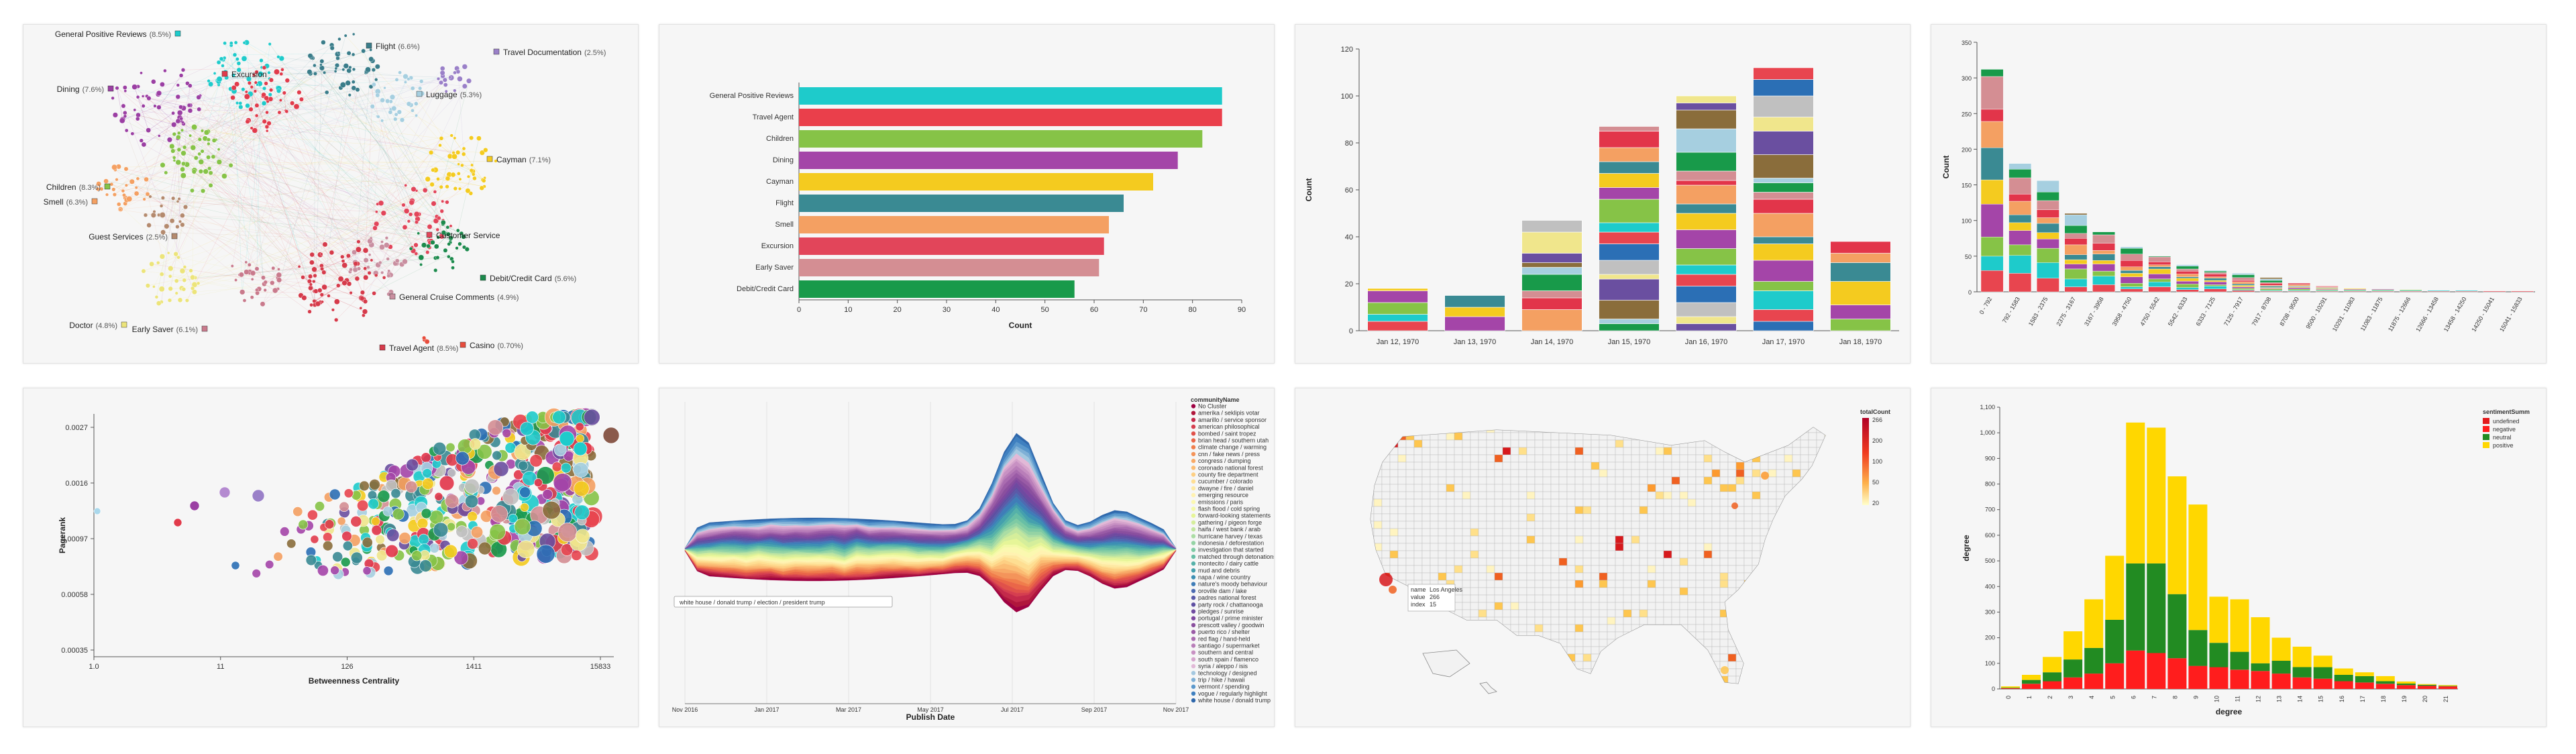  Describe the element at coordinates (1193, 597) in the screenshot. I see `legend-swatch` at that location.